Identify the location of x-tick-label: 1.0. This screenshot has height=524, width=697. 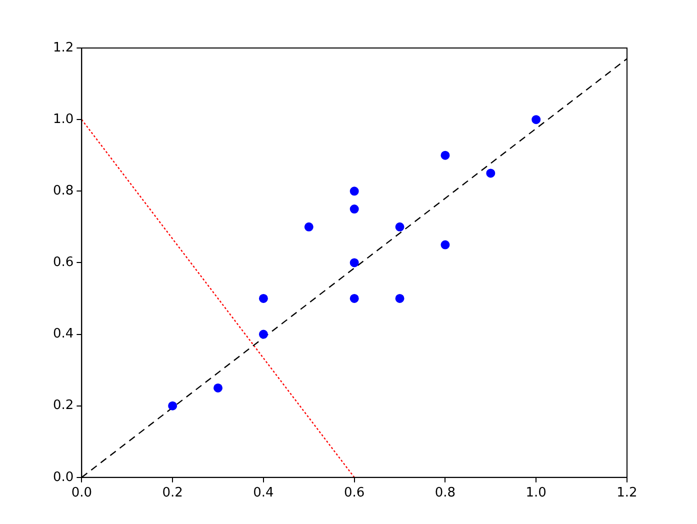
(536, 493).